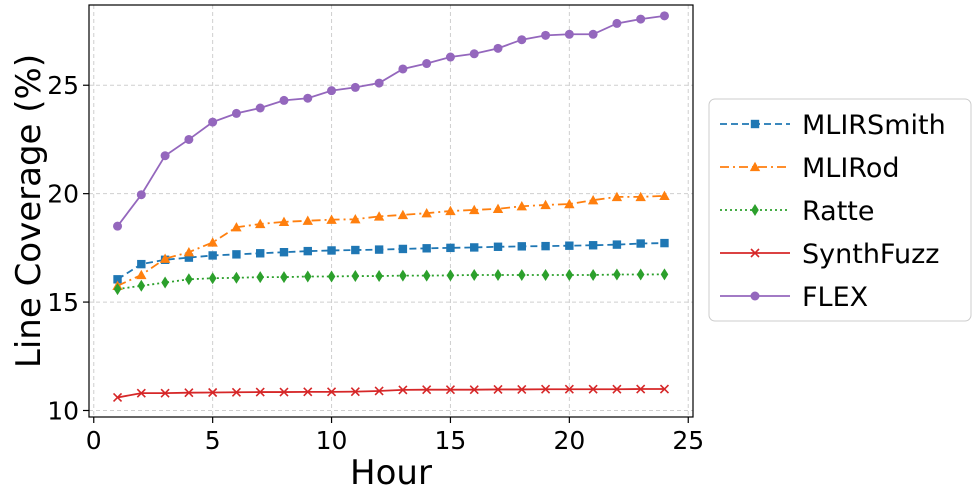 This screenshot has height=496, width=977. I want to click on series-line-mlirsmith, so click(391, 261).